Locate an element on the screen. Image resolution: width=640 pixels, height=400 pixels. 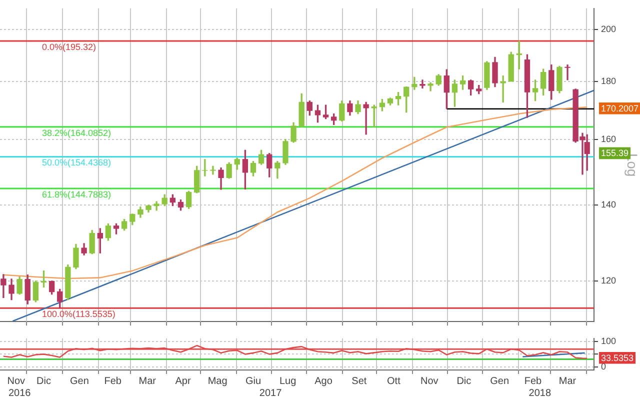
x2-tick-label: 2018 is located at coordinates (540, 393).